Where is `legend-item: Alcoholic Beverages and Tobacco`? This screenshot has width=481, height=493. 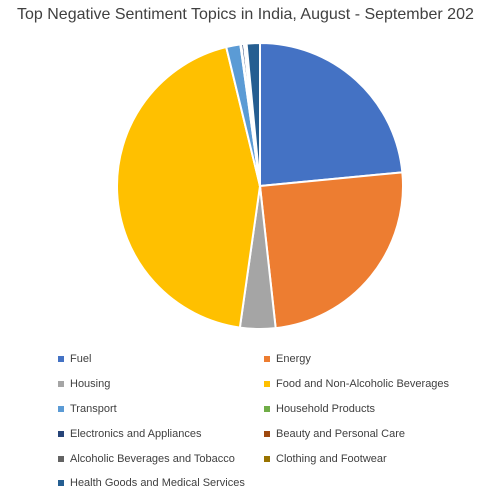
legend-item: Alcoholic Beverages and Tobacco is located at coordinates (146, 459).